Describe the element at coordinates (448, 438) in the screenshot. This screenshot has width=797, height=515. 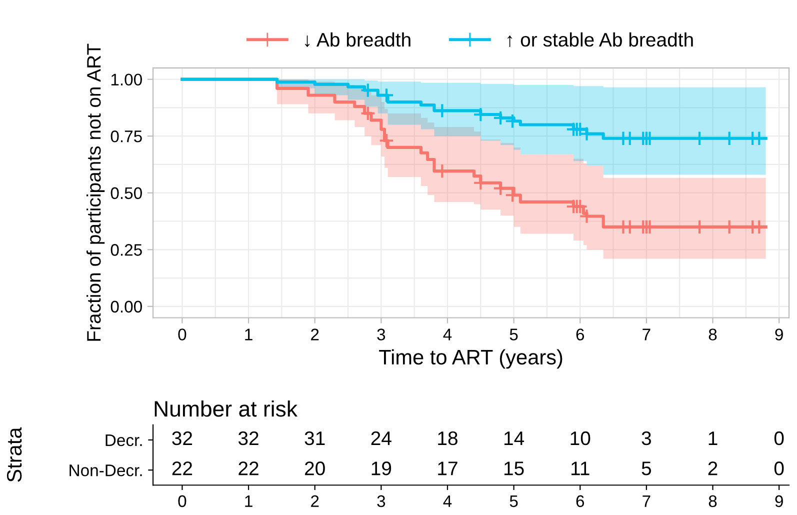
I see `data-label: 18` at that location.